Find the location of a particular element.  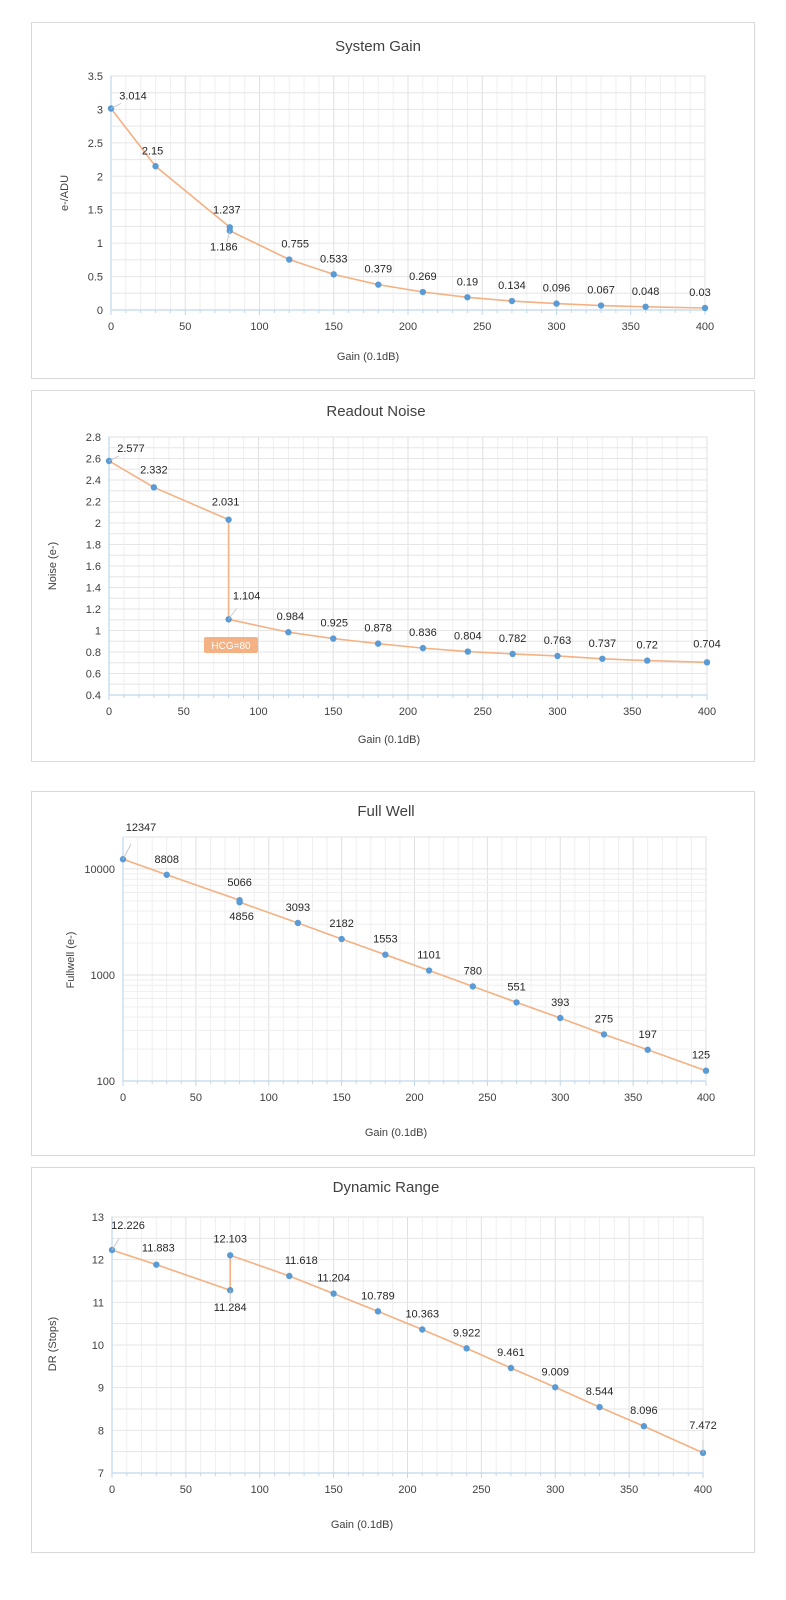

data-label: 0.878 is located at coordinates (378, 629).